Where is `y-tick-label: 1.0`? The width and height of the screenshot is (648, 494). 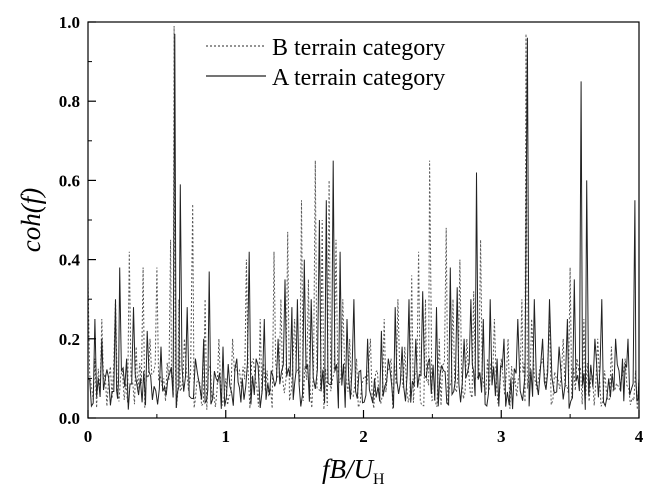
y-tick-label: 1.0 is located at coordinates (69, 22).